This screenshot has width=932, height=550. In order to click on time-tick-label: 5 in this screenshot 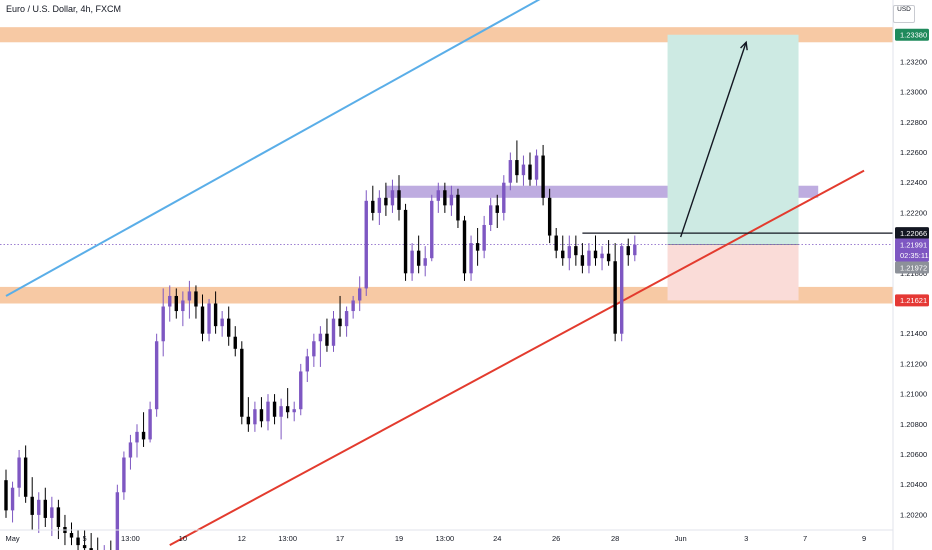, I will do `click(85, 538)`.